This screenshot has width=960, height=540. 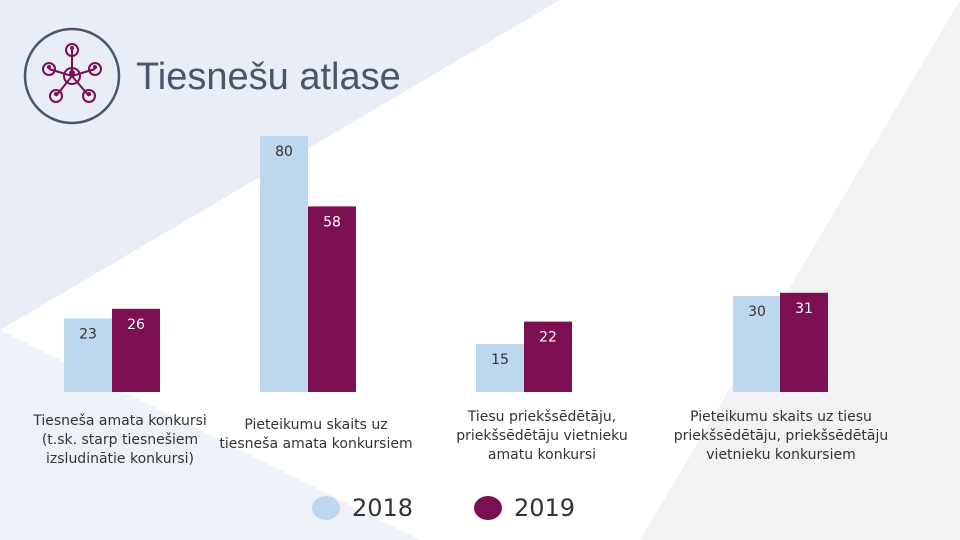 What do you see at coordinates (136, 350) in the screenshot?
I see `bar-2019-cat1` at bounding box center [136, 350].